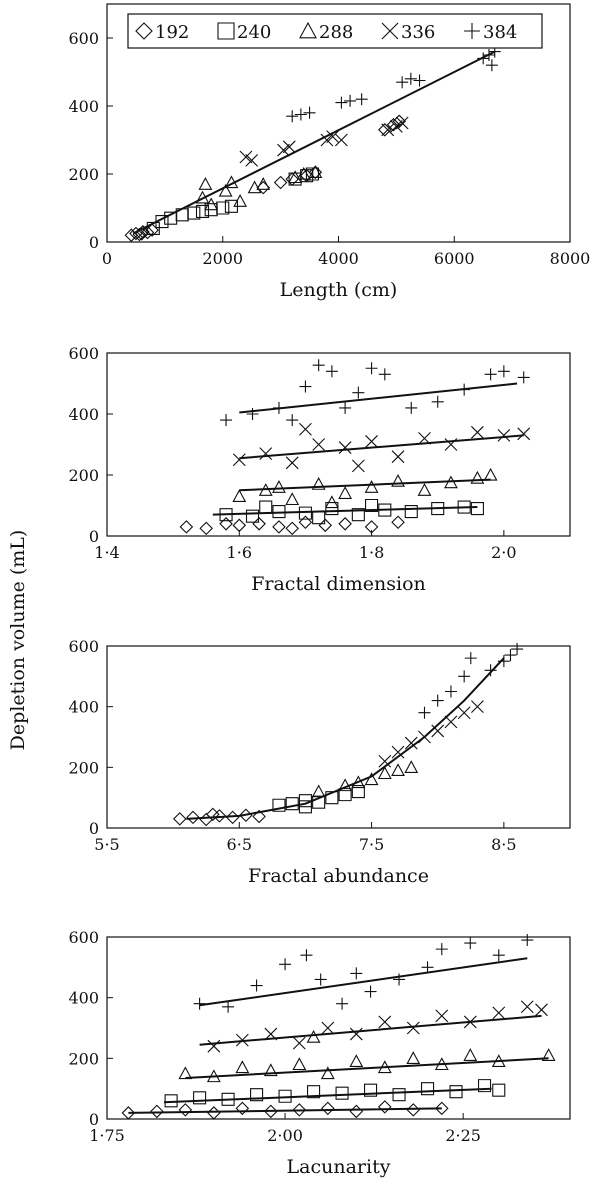  Describe the element at coordinates (285, 1135) in the screenshot. I see `x-tick-label: 2·00` at that location.